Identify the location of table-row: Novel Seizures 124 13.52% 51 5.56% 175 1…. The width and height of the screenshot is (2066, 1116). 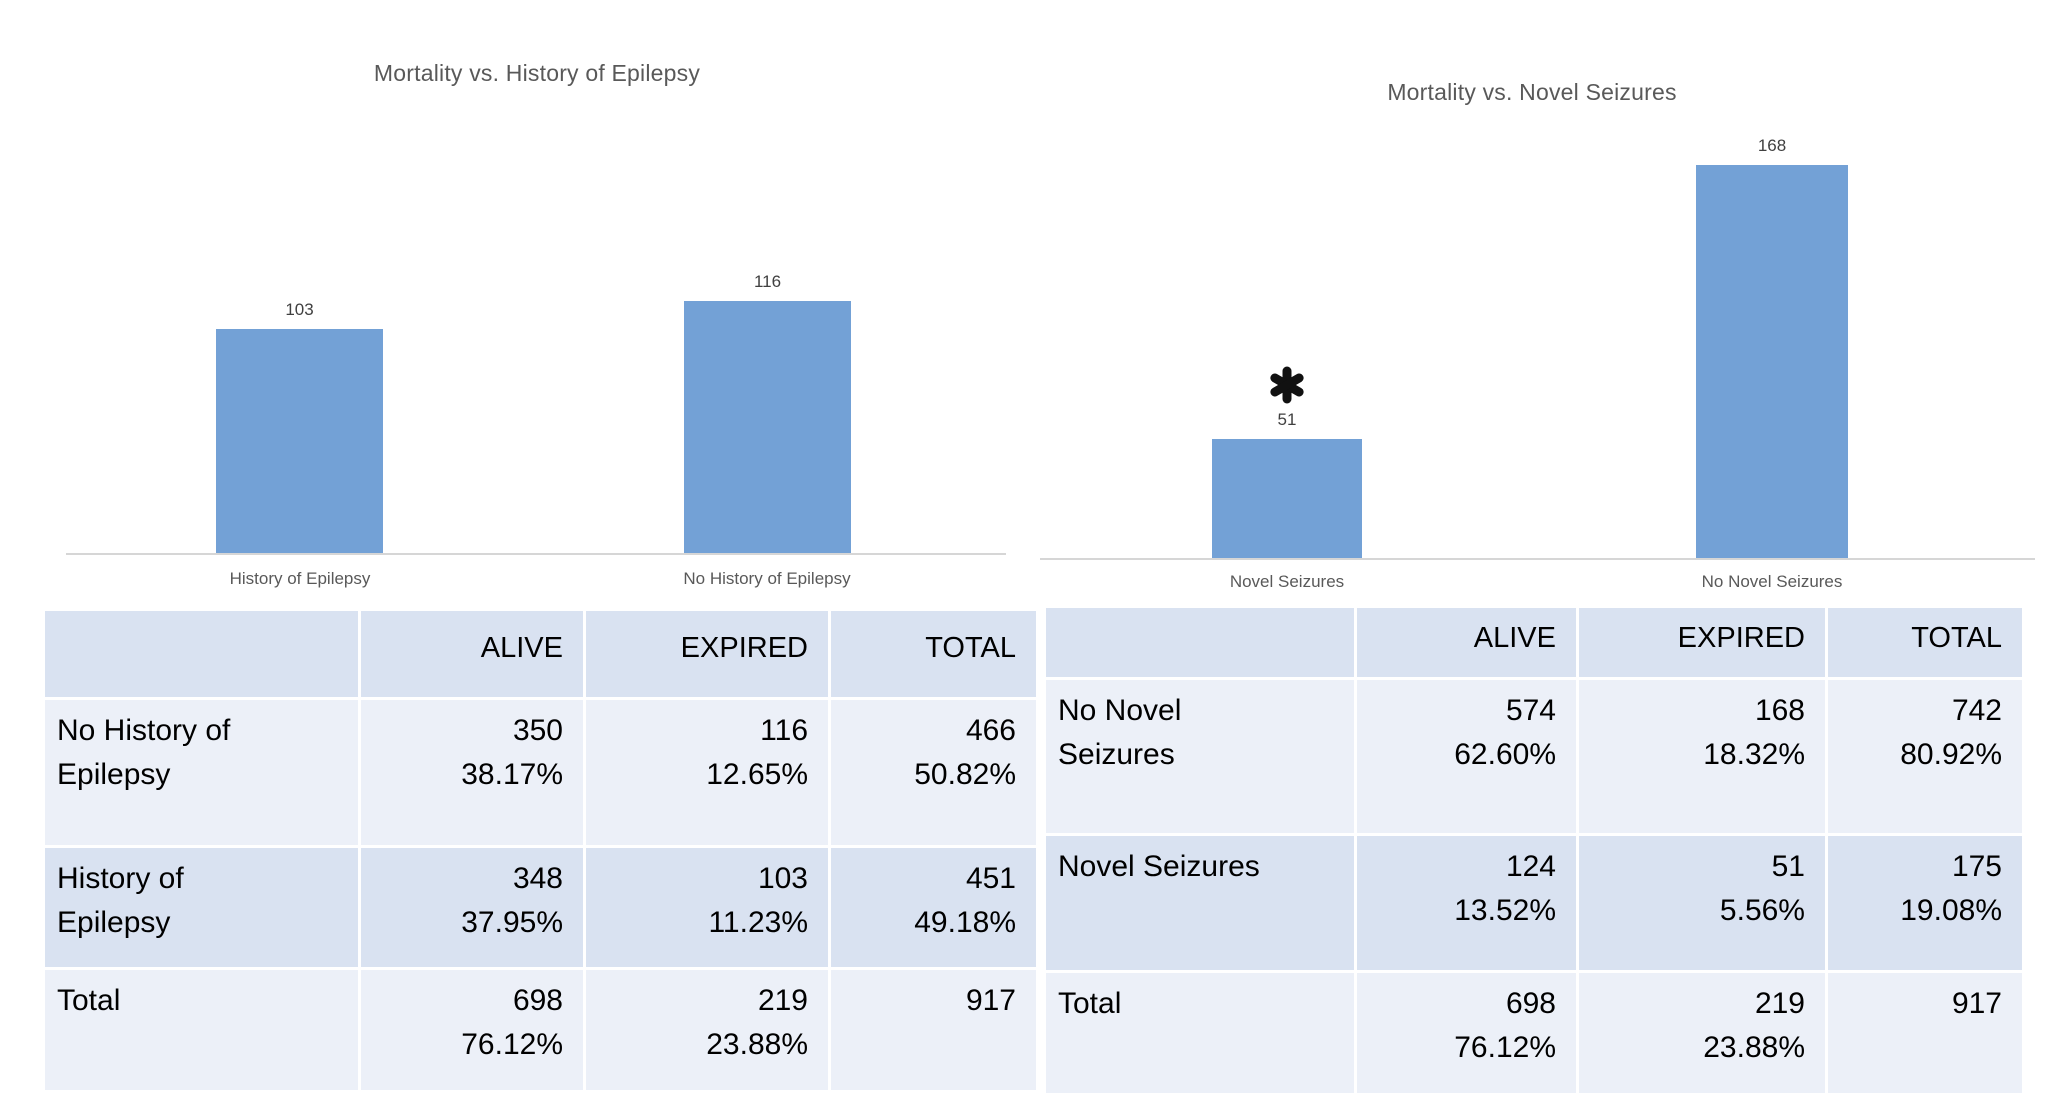
(1534, 903).